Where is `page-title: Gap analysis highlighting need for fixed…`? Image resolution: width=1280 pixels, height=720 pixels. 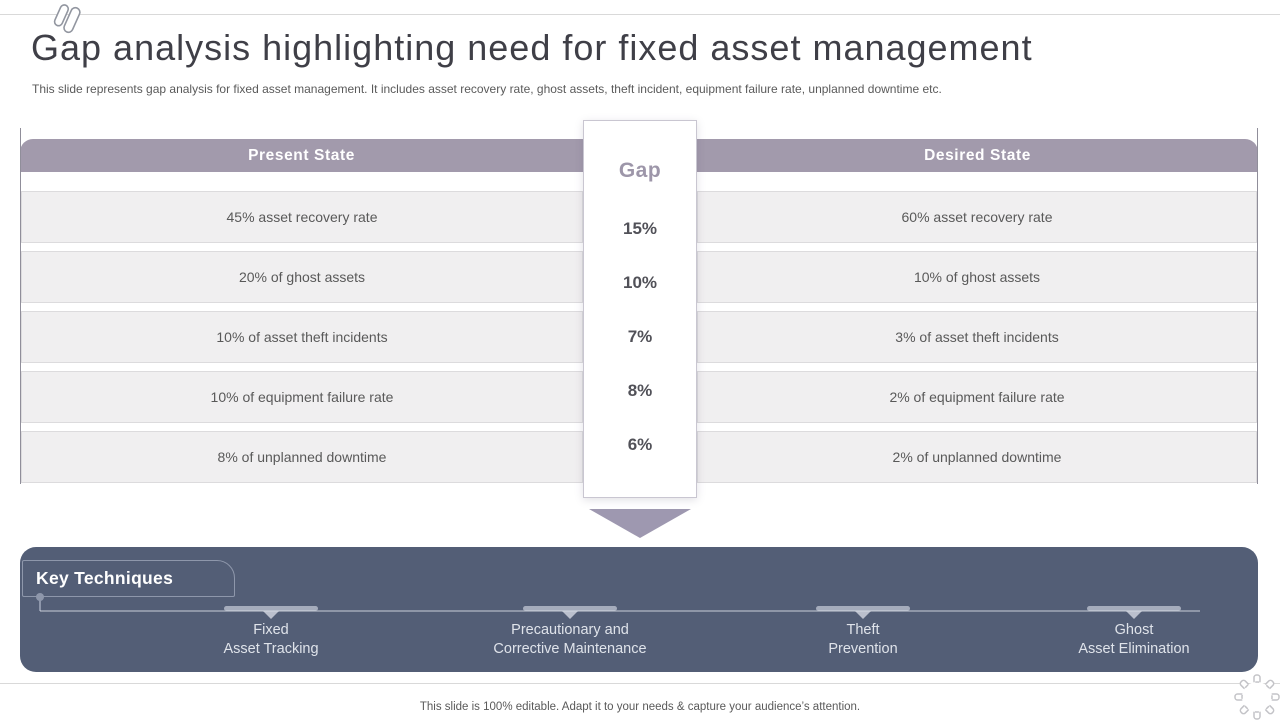 page-title: Gap analysis highlighting need for fixed… is located at coordinates (532, 47).